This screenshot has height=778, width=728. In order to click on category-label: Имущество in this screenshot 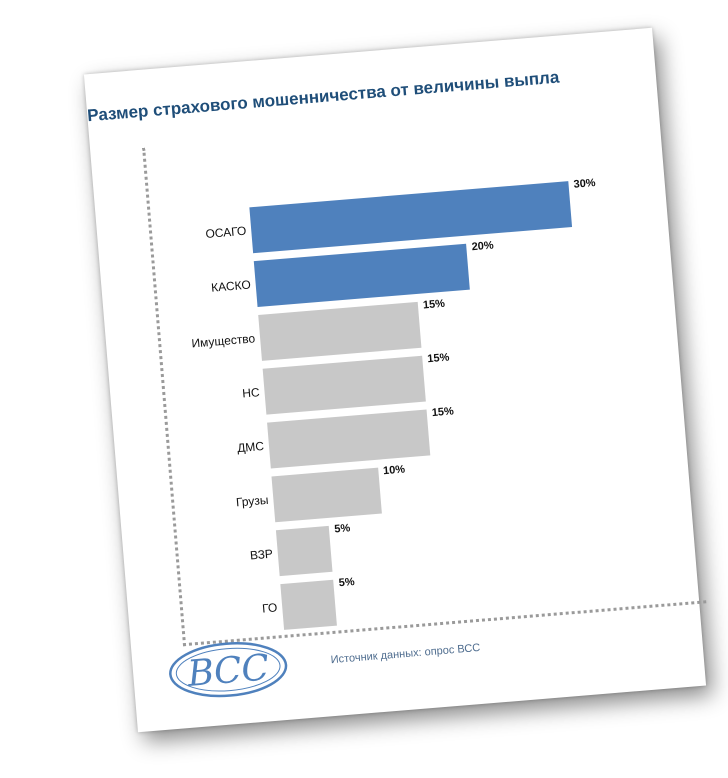, I will do `click(223, 341)`.